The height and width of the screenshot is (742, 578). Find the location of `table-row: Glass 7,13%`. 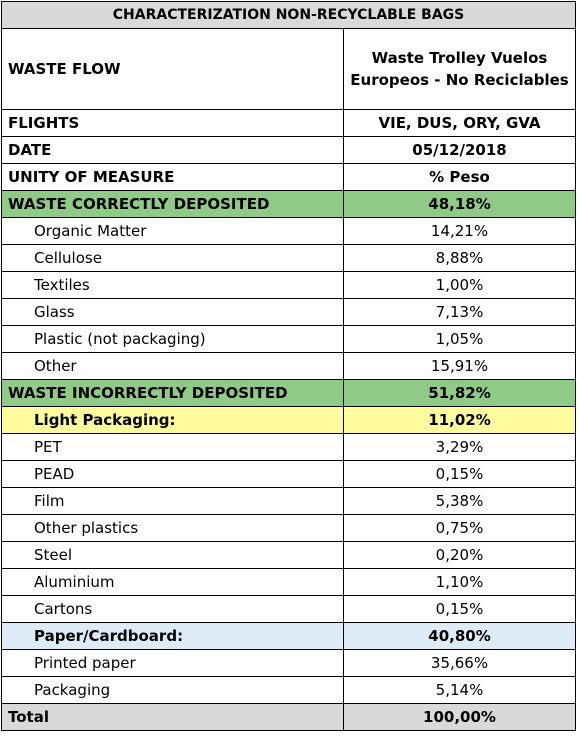

table-row: Glass 7,13% is located at coordinates (289, 312).